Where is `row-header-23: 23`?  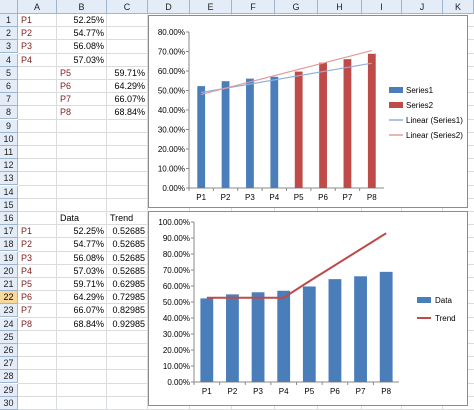 row-header-23: 23 is located at coordinates (9, 311).